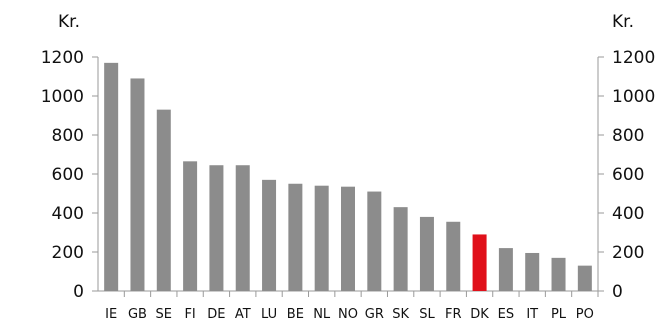  I want to click on bar-lu, so click(269, 235).